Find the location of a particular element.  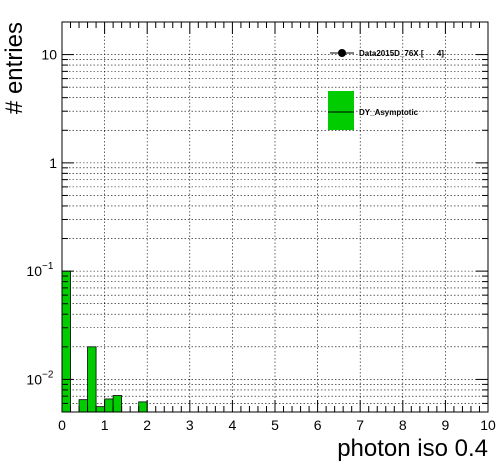

x-tick-label: 7 is located at coordinates (360, 425).